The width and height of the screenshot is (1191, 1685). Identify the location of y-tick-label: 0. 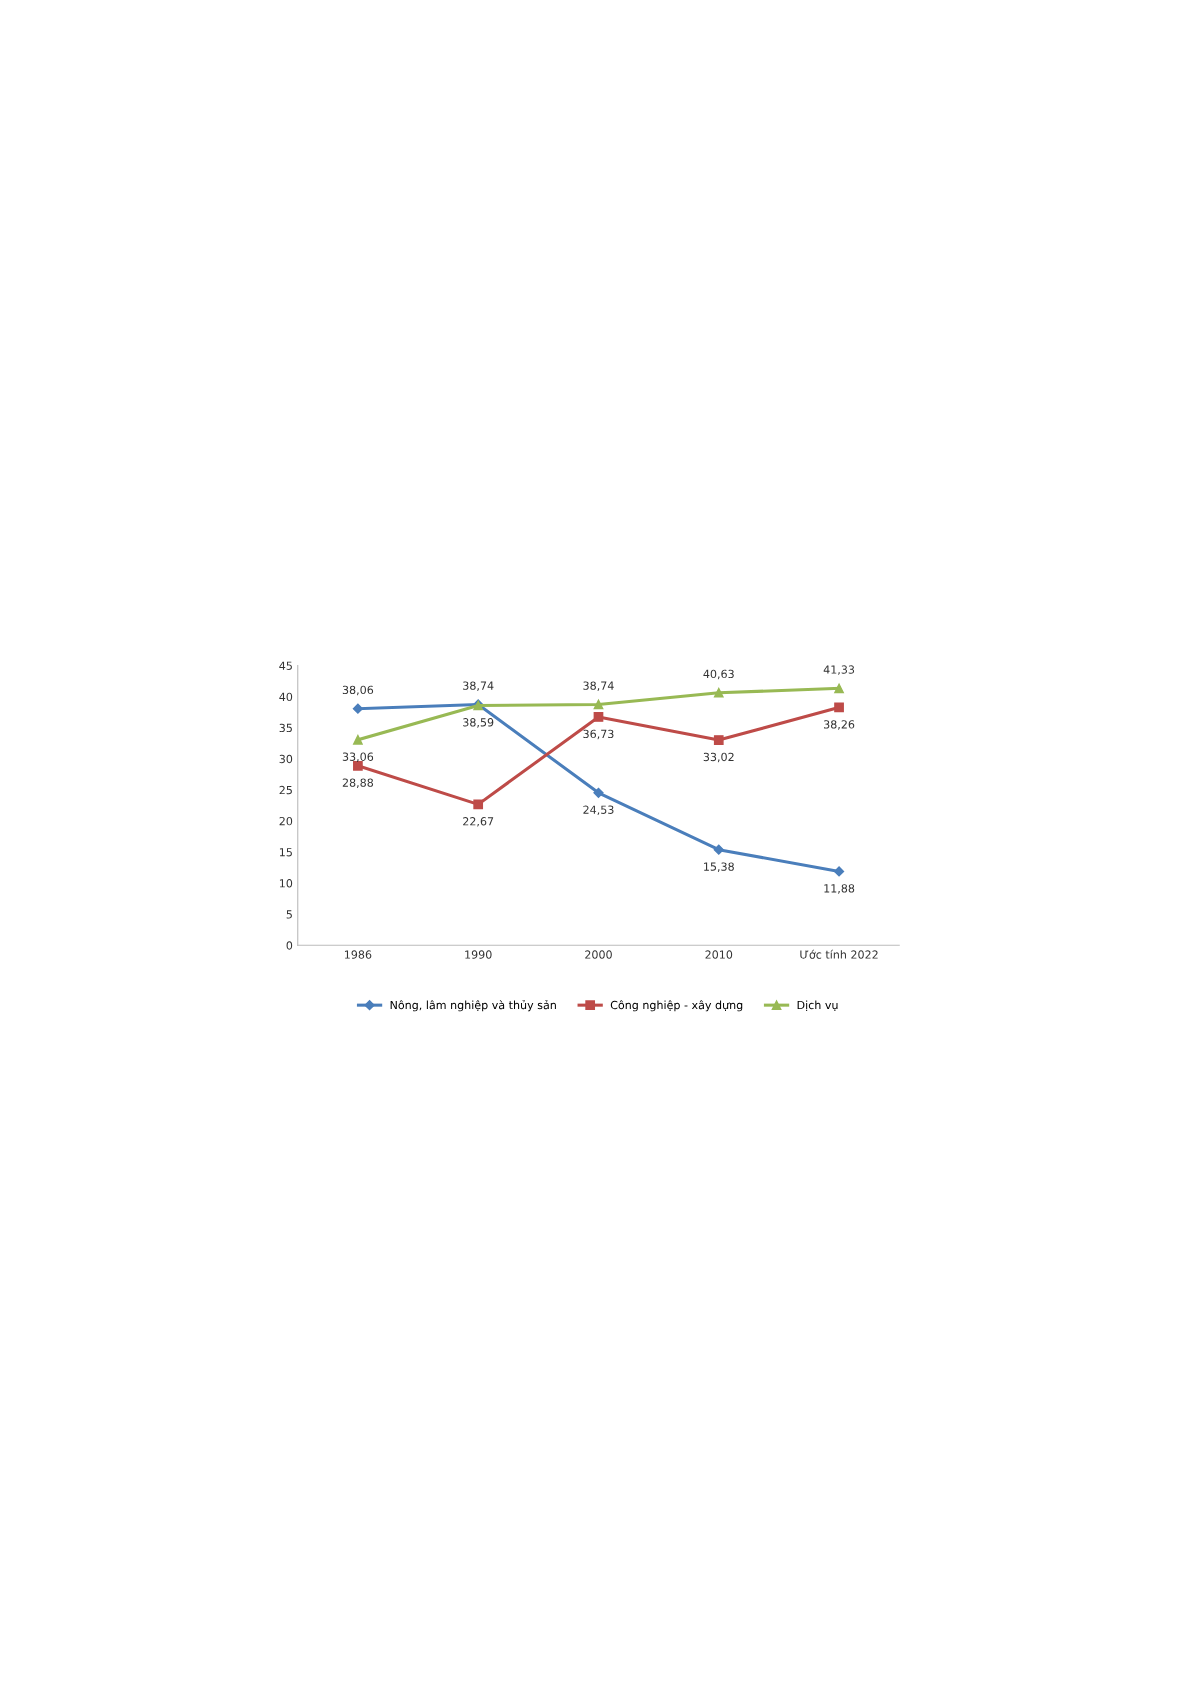
(289, 945).